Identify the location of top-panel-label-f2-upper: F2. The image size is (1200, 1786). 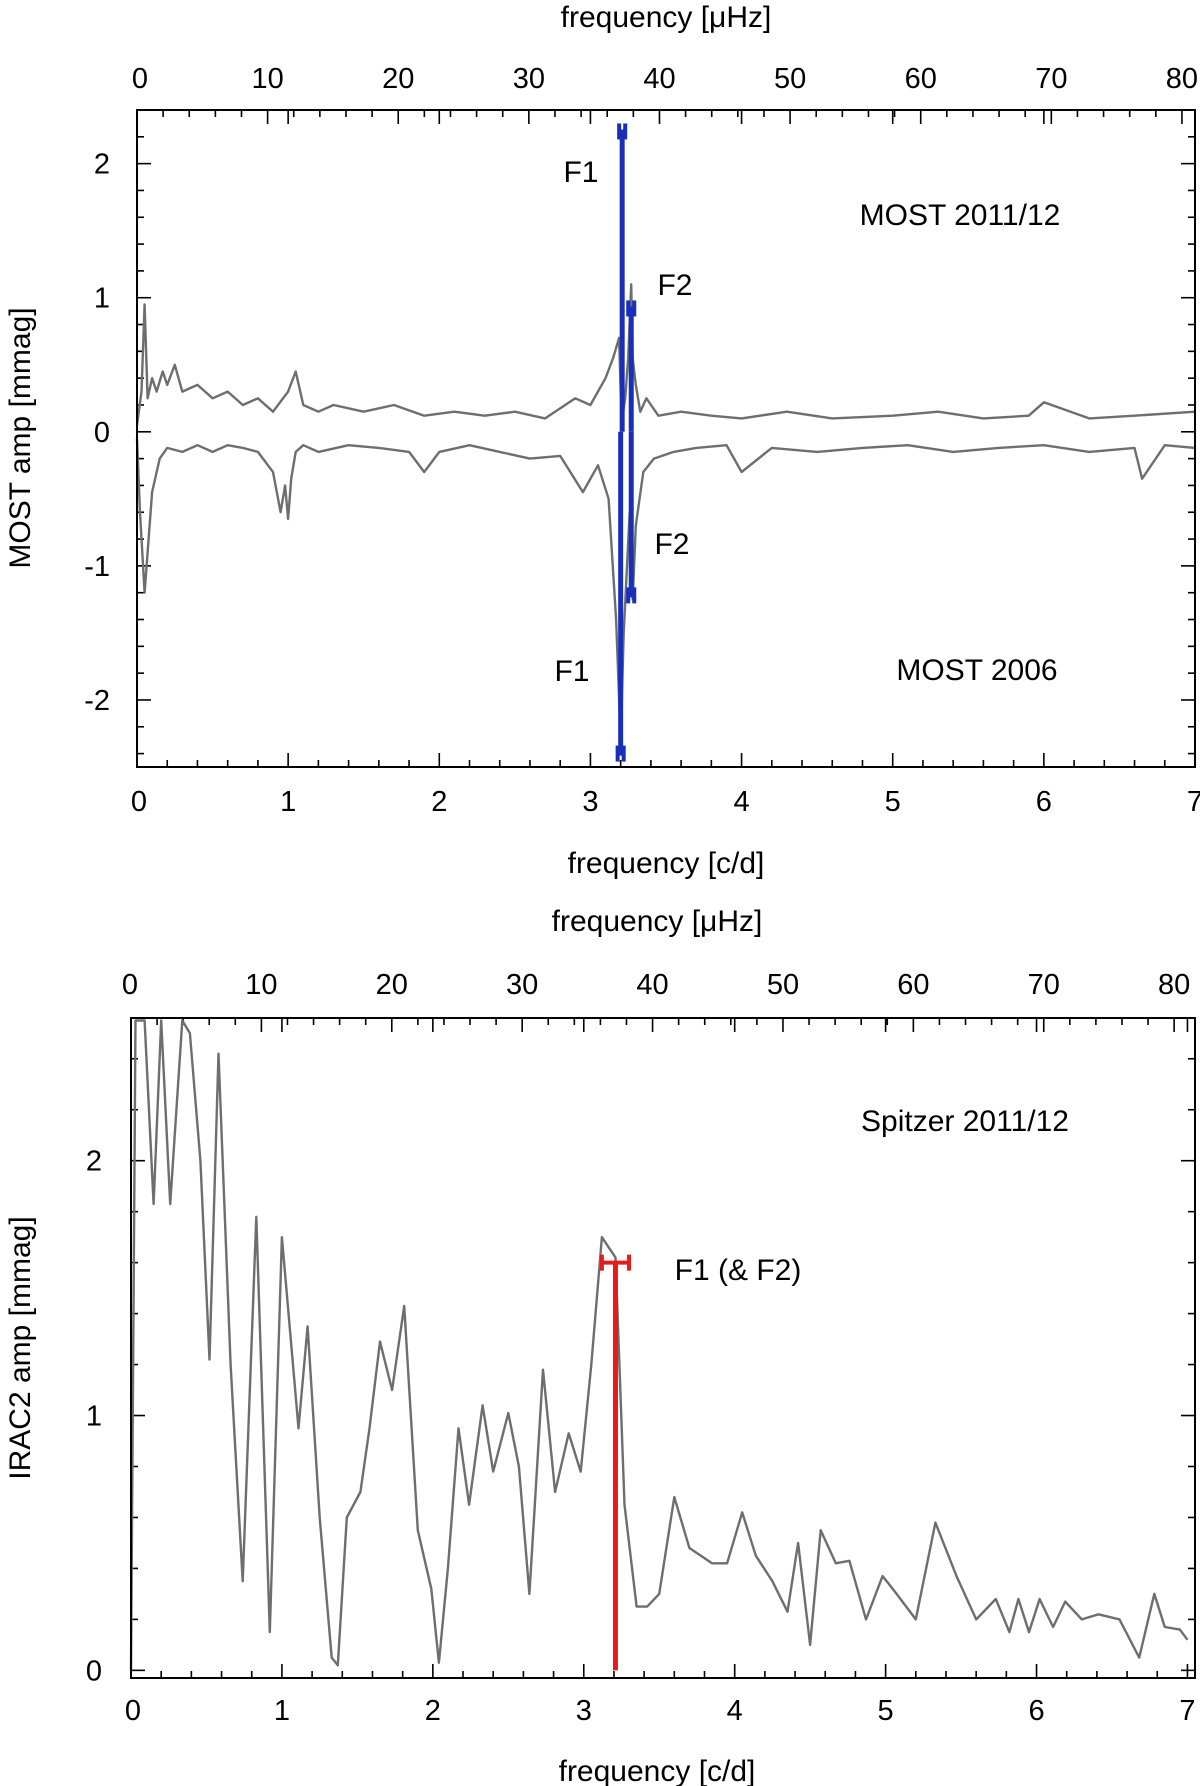
(674, 285).